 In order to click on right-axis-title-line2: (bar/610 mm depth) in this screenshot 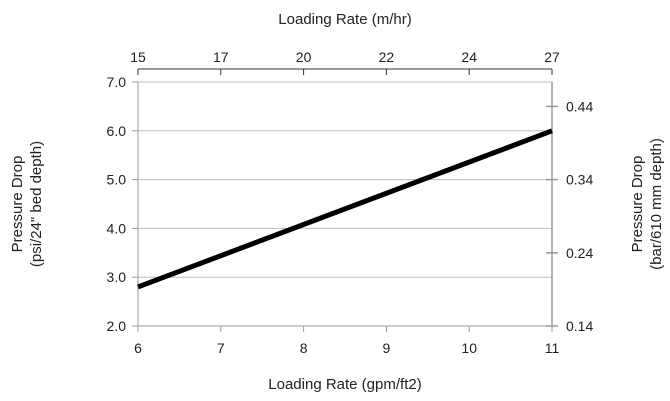, I will do `click(656, 204)`.